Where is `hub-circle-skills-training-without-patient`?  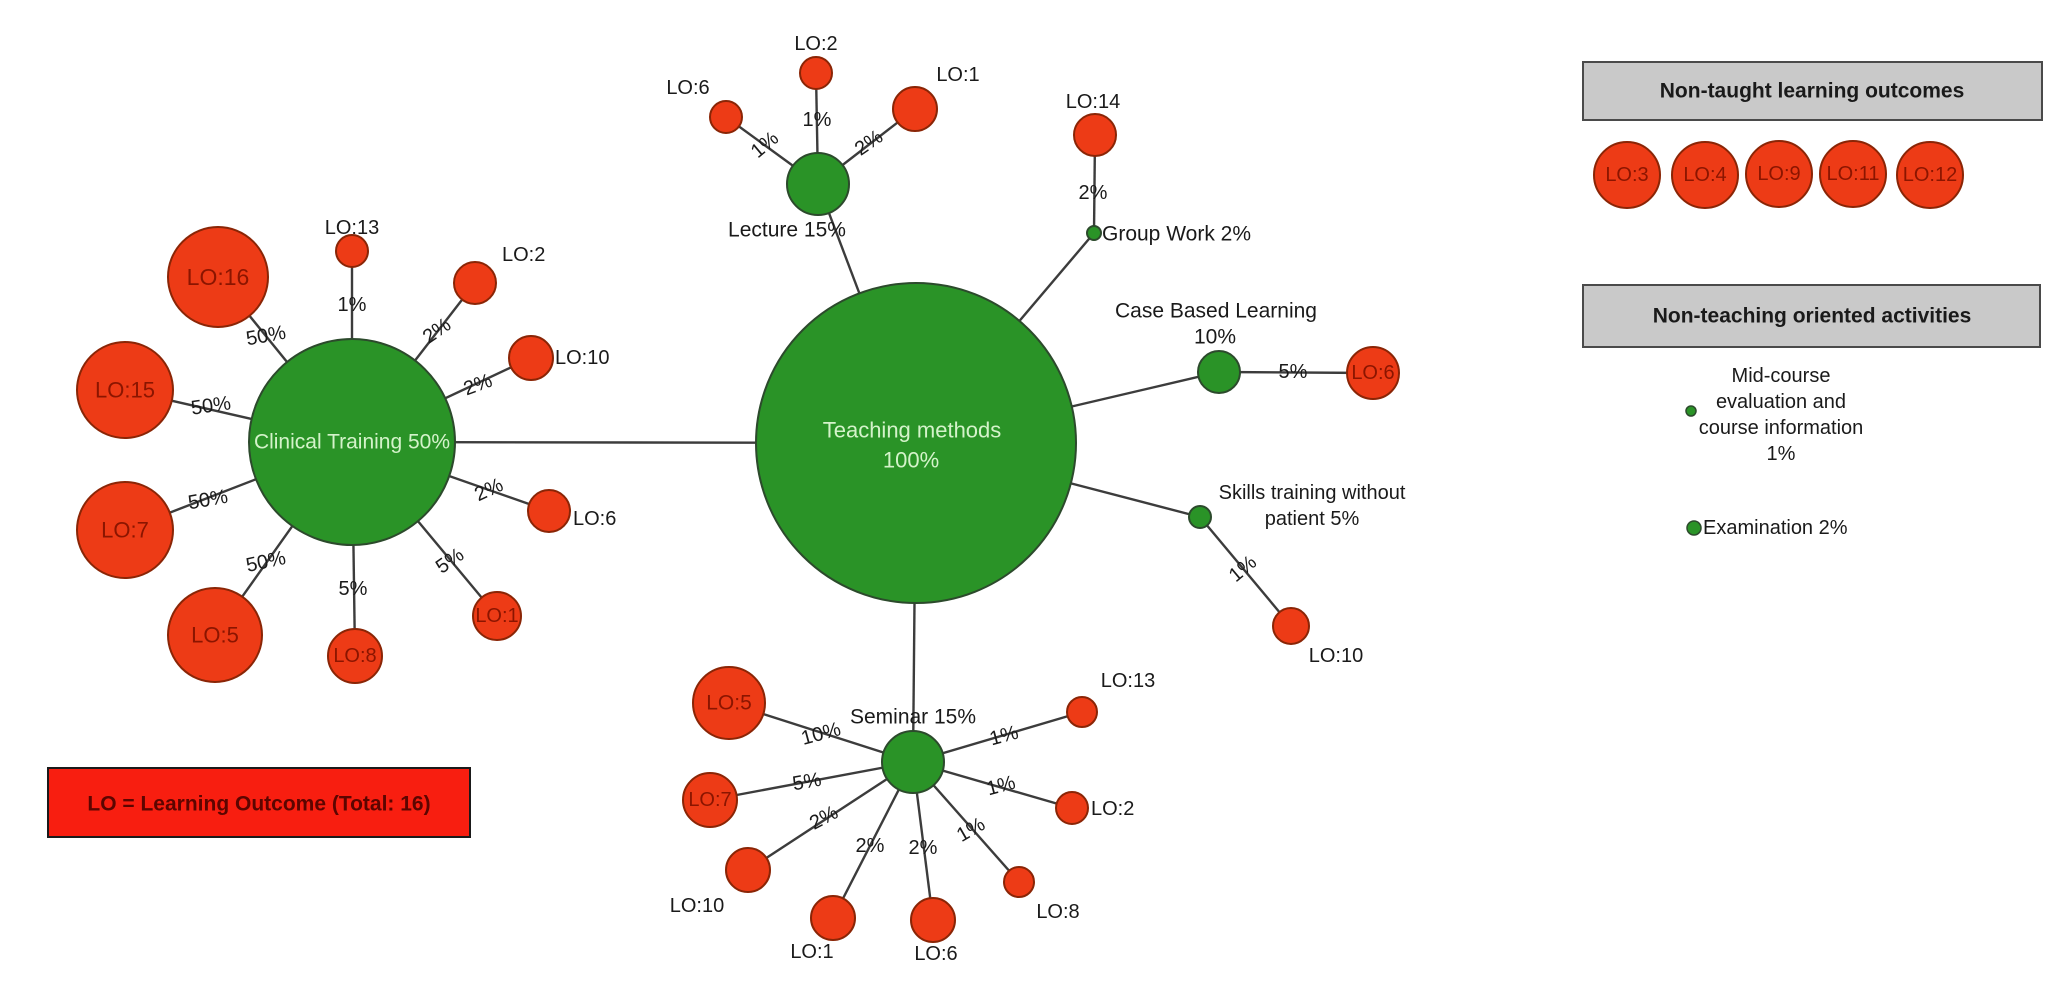
hub-circle-skills-training-without-patient is located at coordinates (1200, 517).